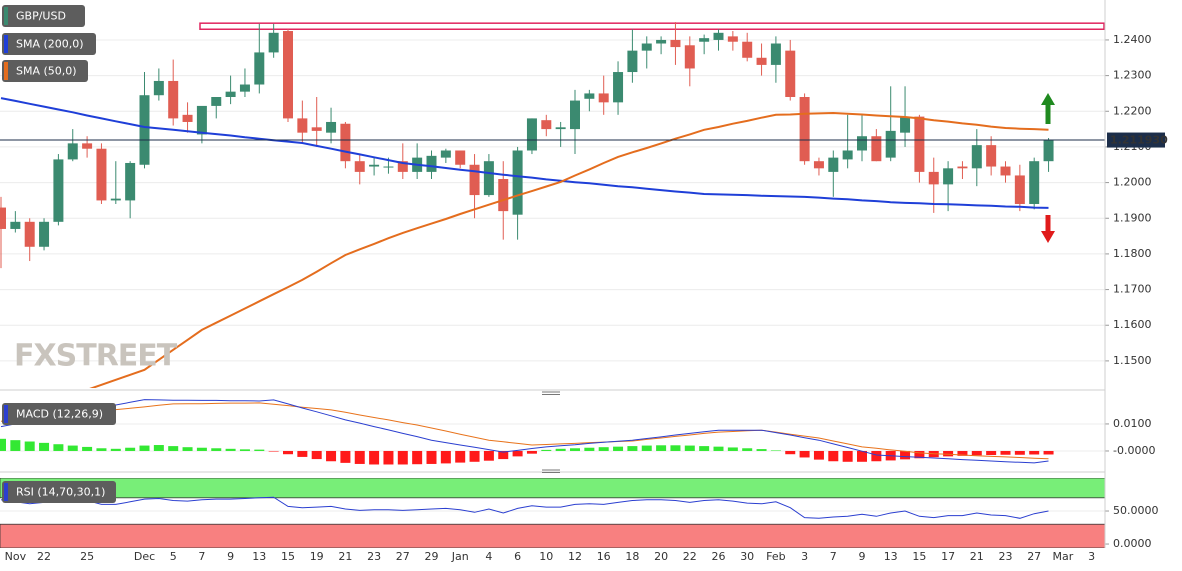 This screenshot has width=1182, height=571. Describe the element at coordinates (1132, 110) in the screenshot. I see `y-tick-label: 1.2200` at that location.